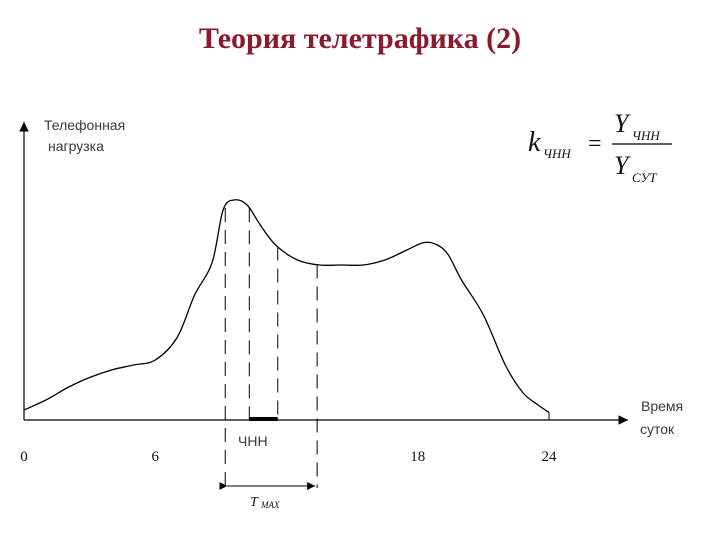 This screenshot has width=720, height=540. Describe the element at coordinates (360, 38) in the screenshot. I see `page-title: Теория телетрафика (2)` at that location.